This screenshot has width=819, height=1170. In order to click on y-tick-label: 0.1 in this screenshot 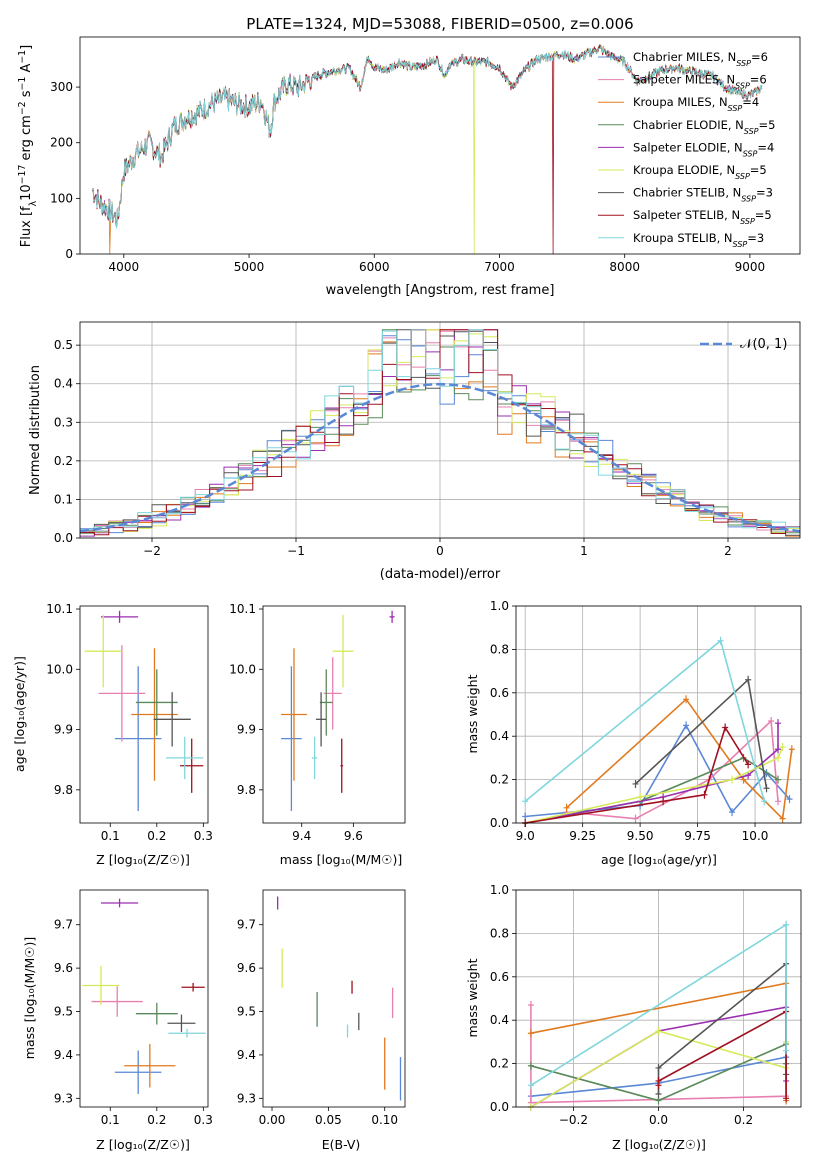, I will do `click(63, 499)`.